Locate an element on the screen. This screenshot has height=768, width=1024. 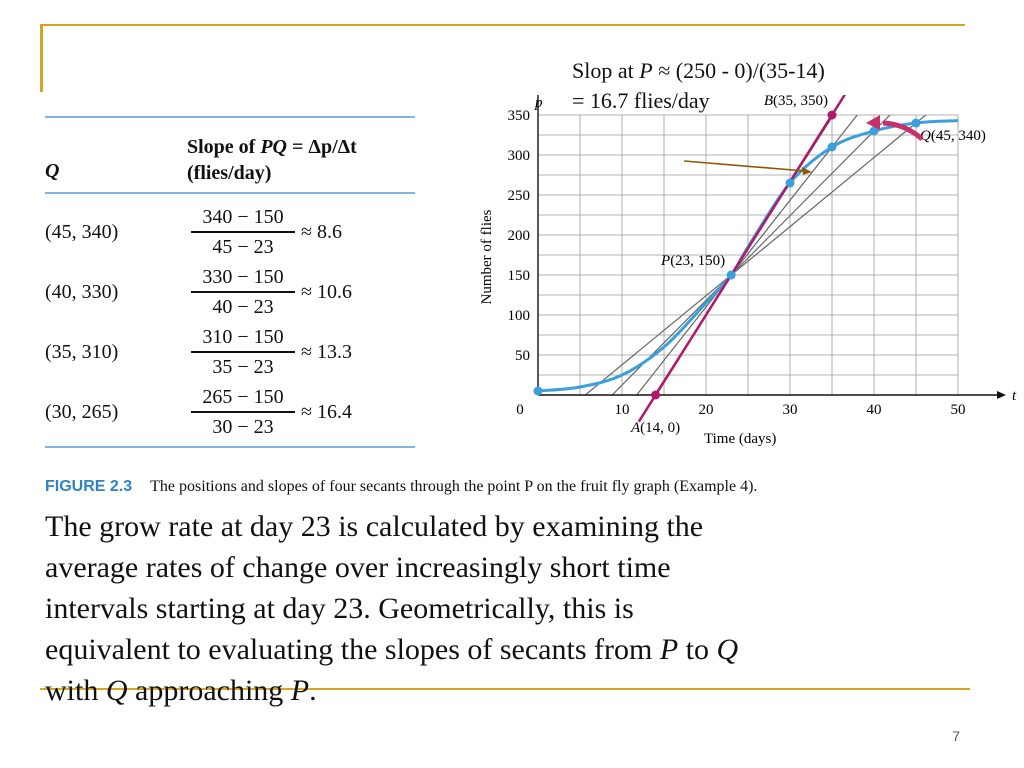
point-p-label: P(23, 150) is located at coordinates (692, 261).